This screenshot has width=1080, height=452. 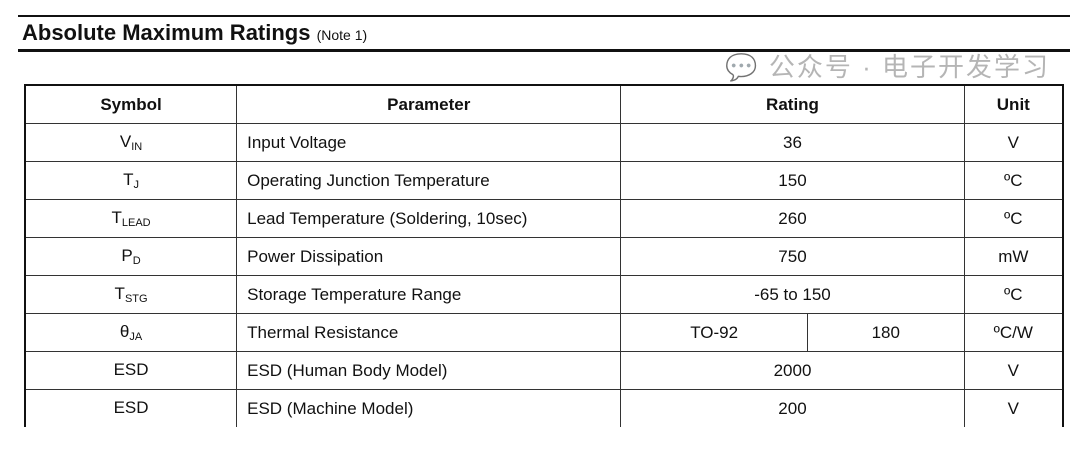 I want to click on parameter-cell: Lead Temperature (Soldering, 10sec), so click(x=429, y=218).